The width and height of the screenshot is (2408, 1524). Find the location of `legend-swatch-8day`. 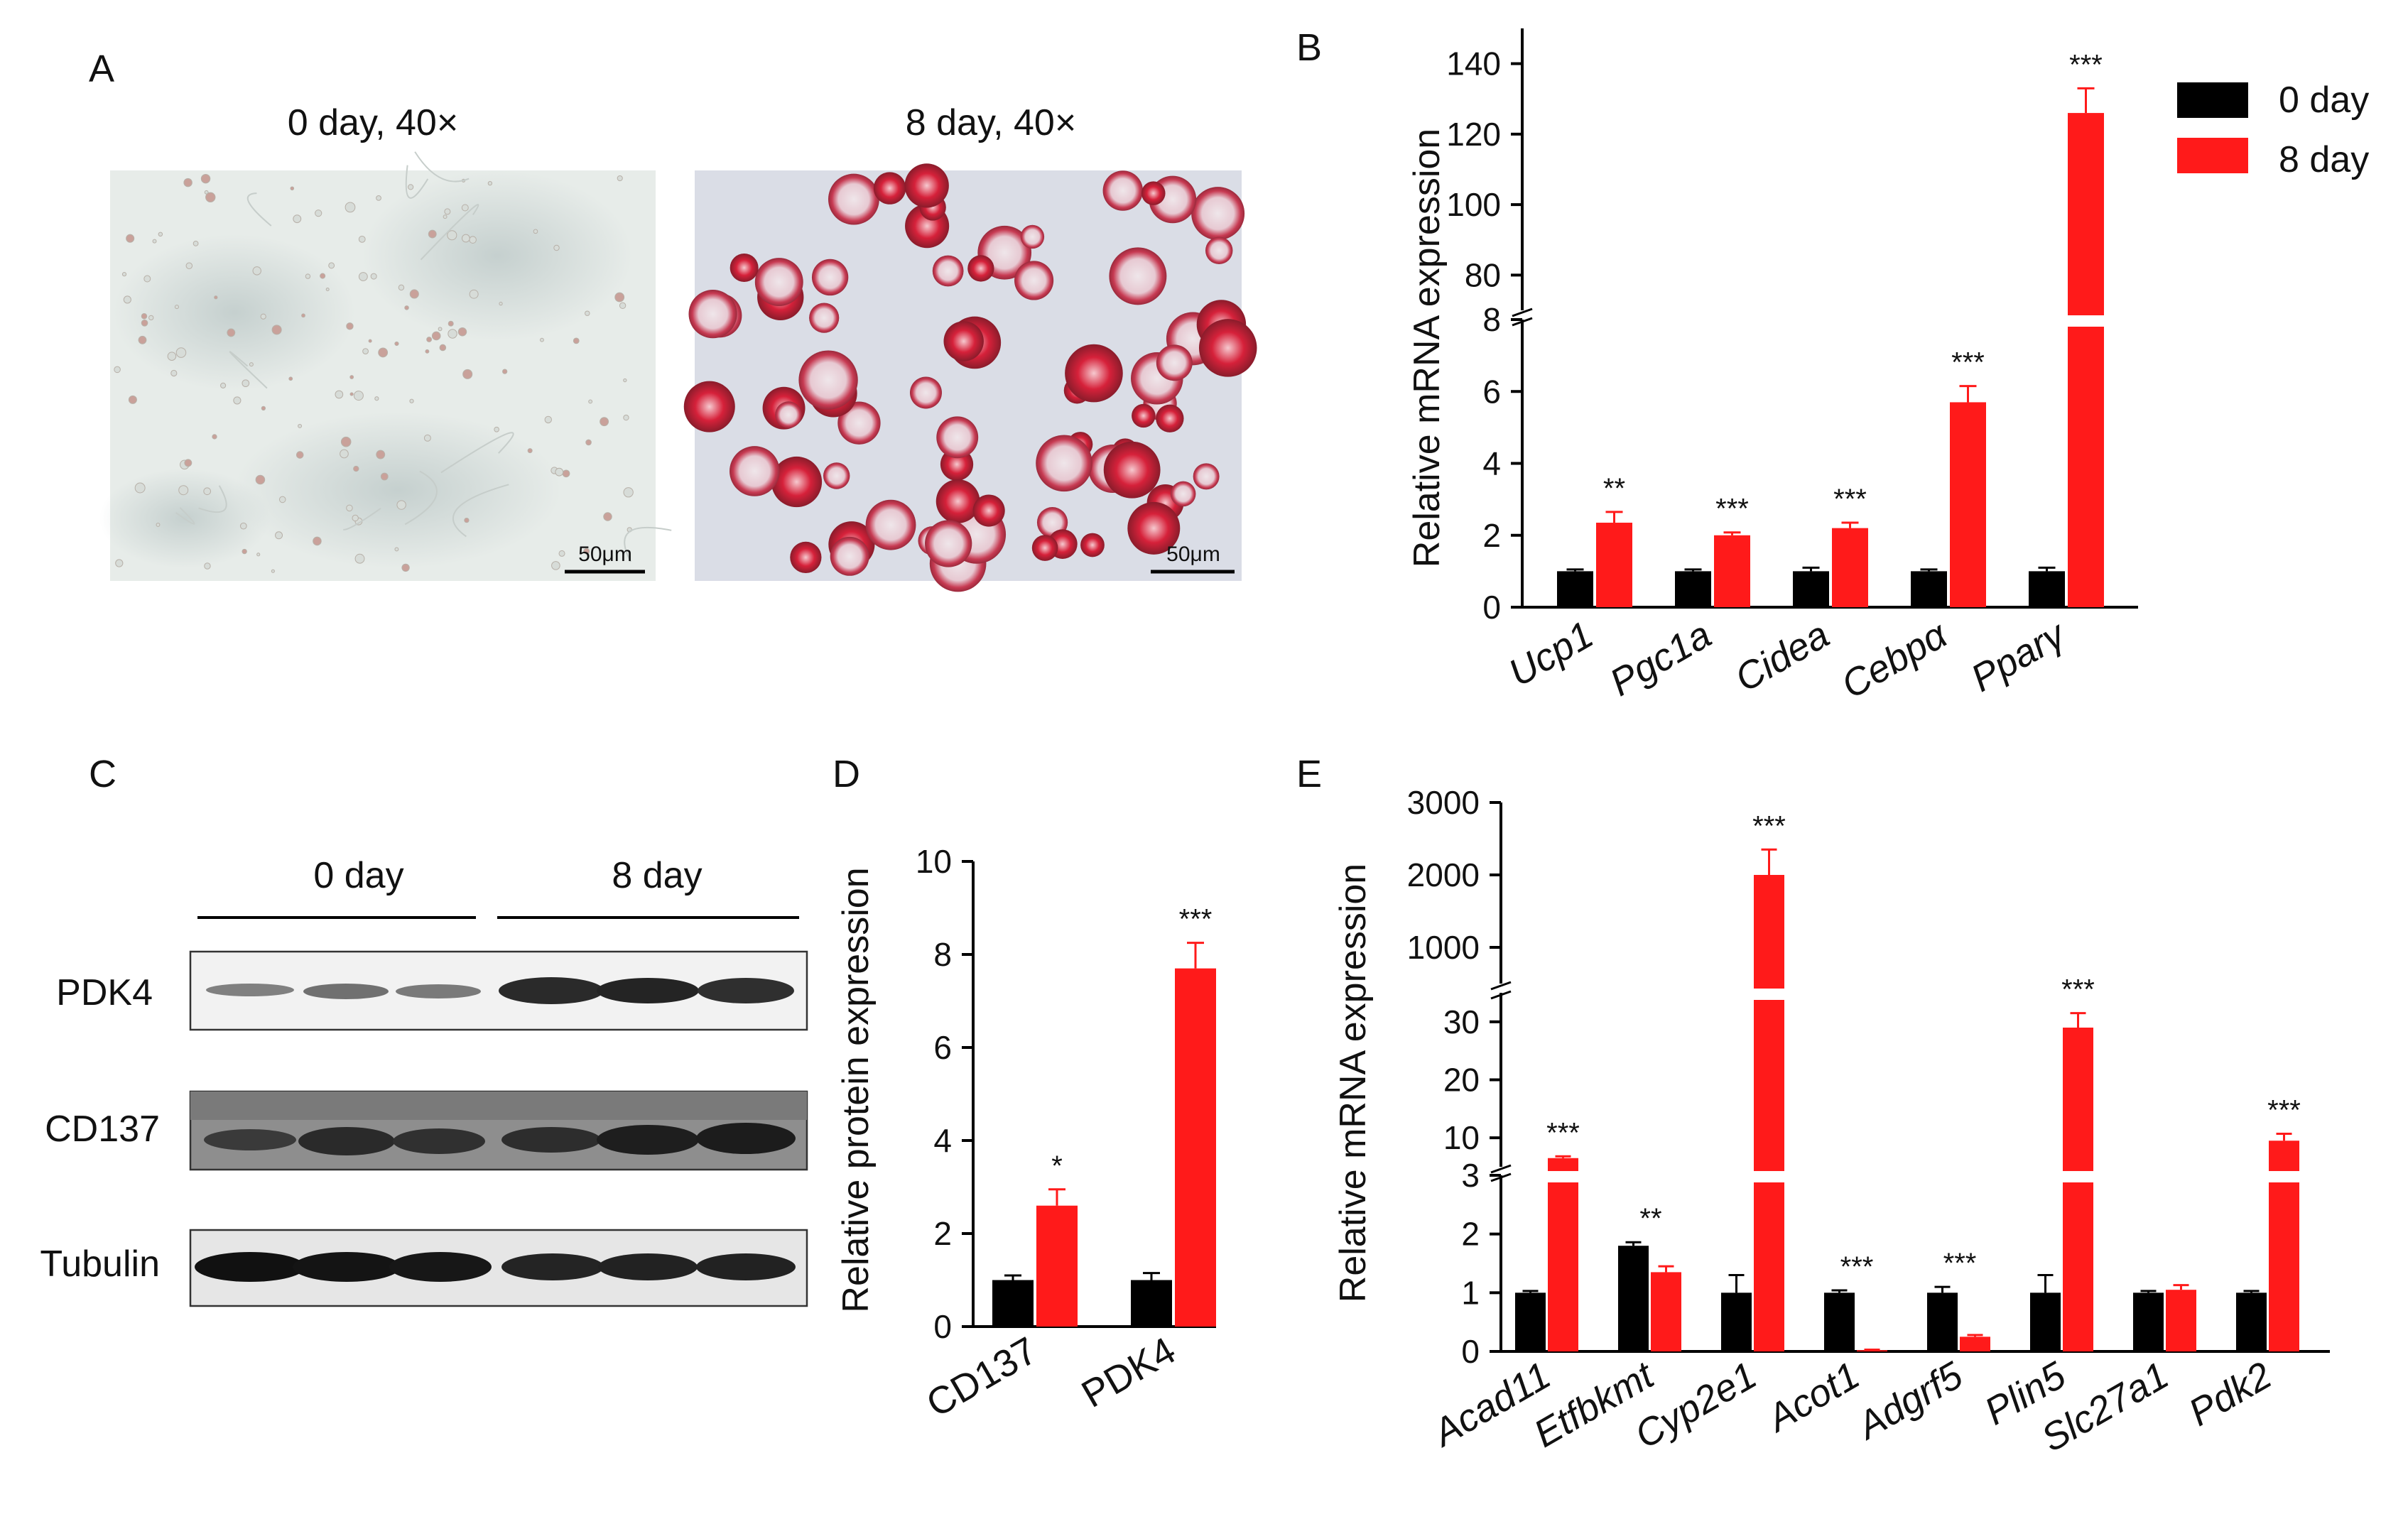

legend-swatch-8day is located at coordinates (2213, 156).